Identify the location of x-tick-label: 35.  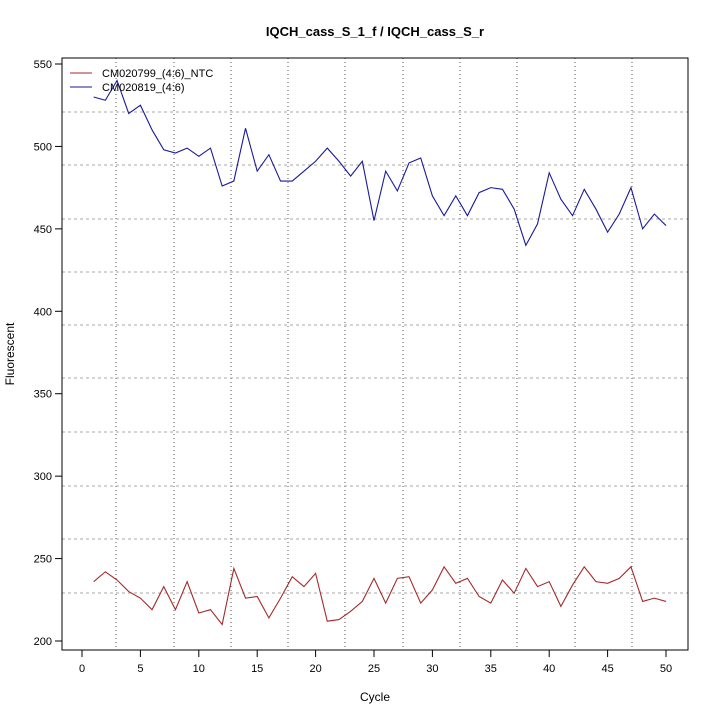
(491, 669).